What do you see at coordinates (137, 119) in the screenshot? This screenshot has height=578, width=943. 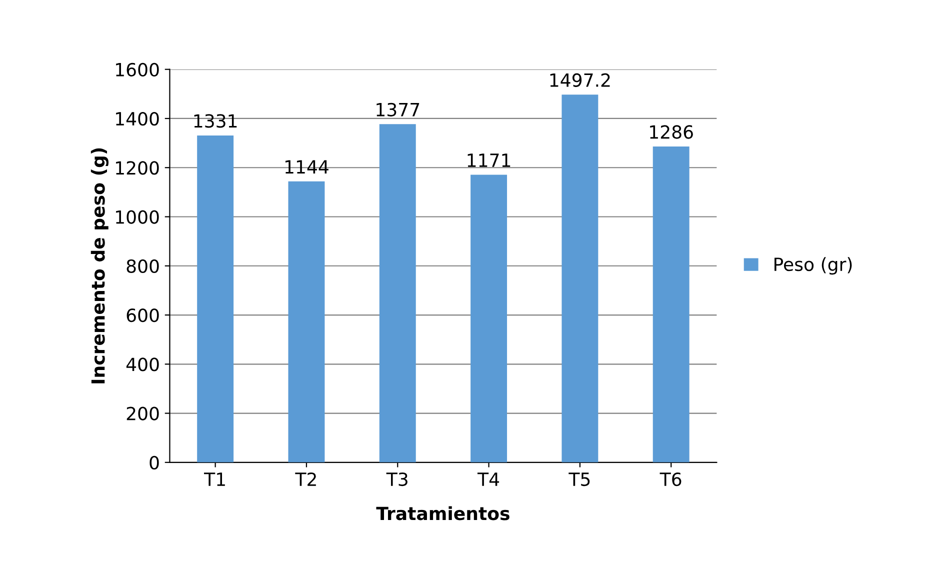 I see `y-tick-label: 1400` at bounding box center [137, 119].